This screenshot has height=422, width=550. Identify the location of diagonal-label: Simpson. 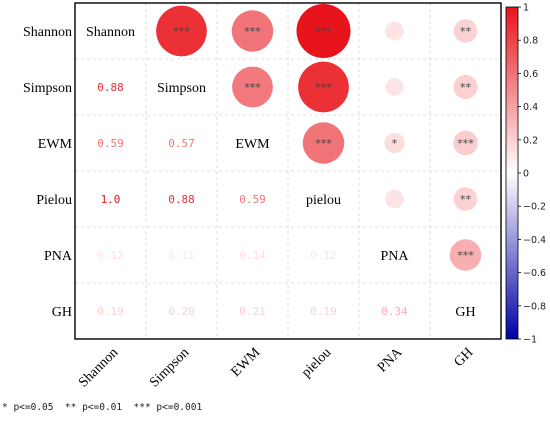
(181, 88).